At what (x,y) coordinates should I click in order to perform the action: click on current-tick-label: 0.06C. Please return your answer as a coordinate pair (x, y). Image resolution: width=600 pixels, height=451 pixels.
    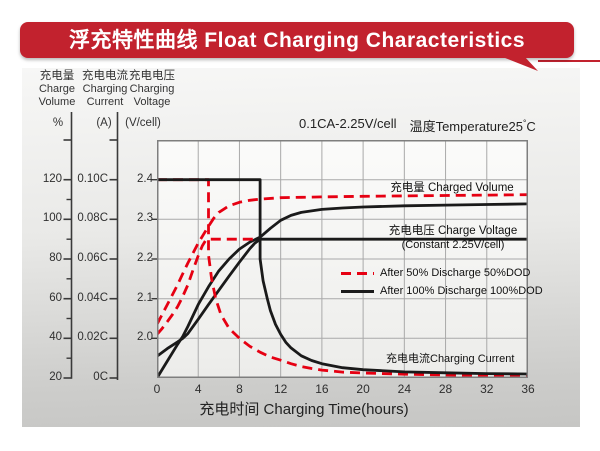
    Looking at the image, I should click on (92, 258).